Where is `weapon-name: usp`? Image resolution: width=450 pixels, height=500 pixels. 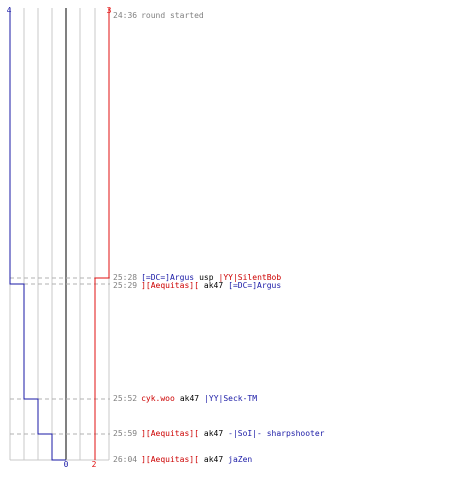 weapon-name: usp is located at coordinates (206, 277).